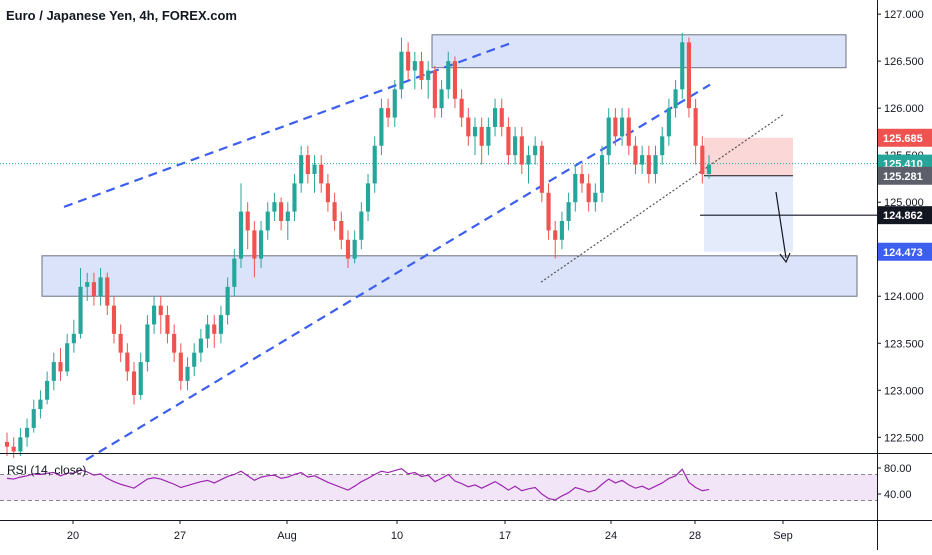 This screenshot has height=555, width=932. What do you see at coordinates (748, 156) in the screenshot?
I see `stop-zone` at bounding box center [748, 156].